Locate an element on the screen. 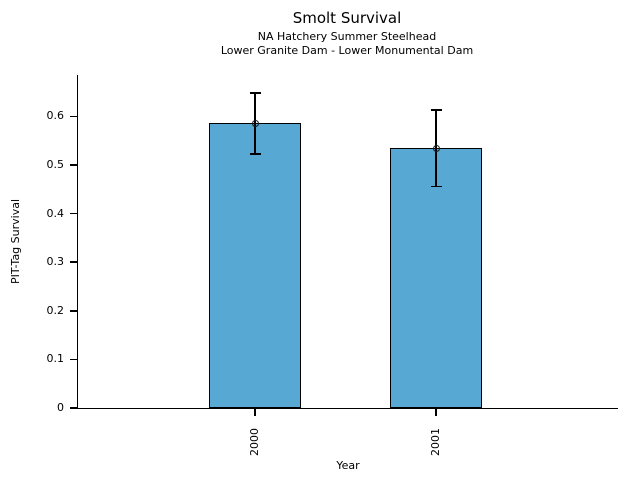 The image size is (640, 480). chart-subtitle-line2: Lower Granite Dam - Lower Monumental Dam is located at coordinates (347, 50).